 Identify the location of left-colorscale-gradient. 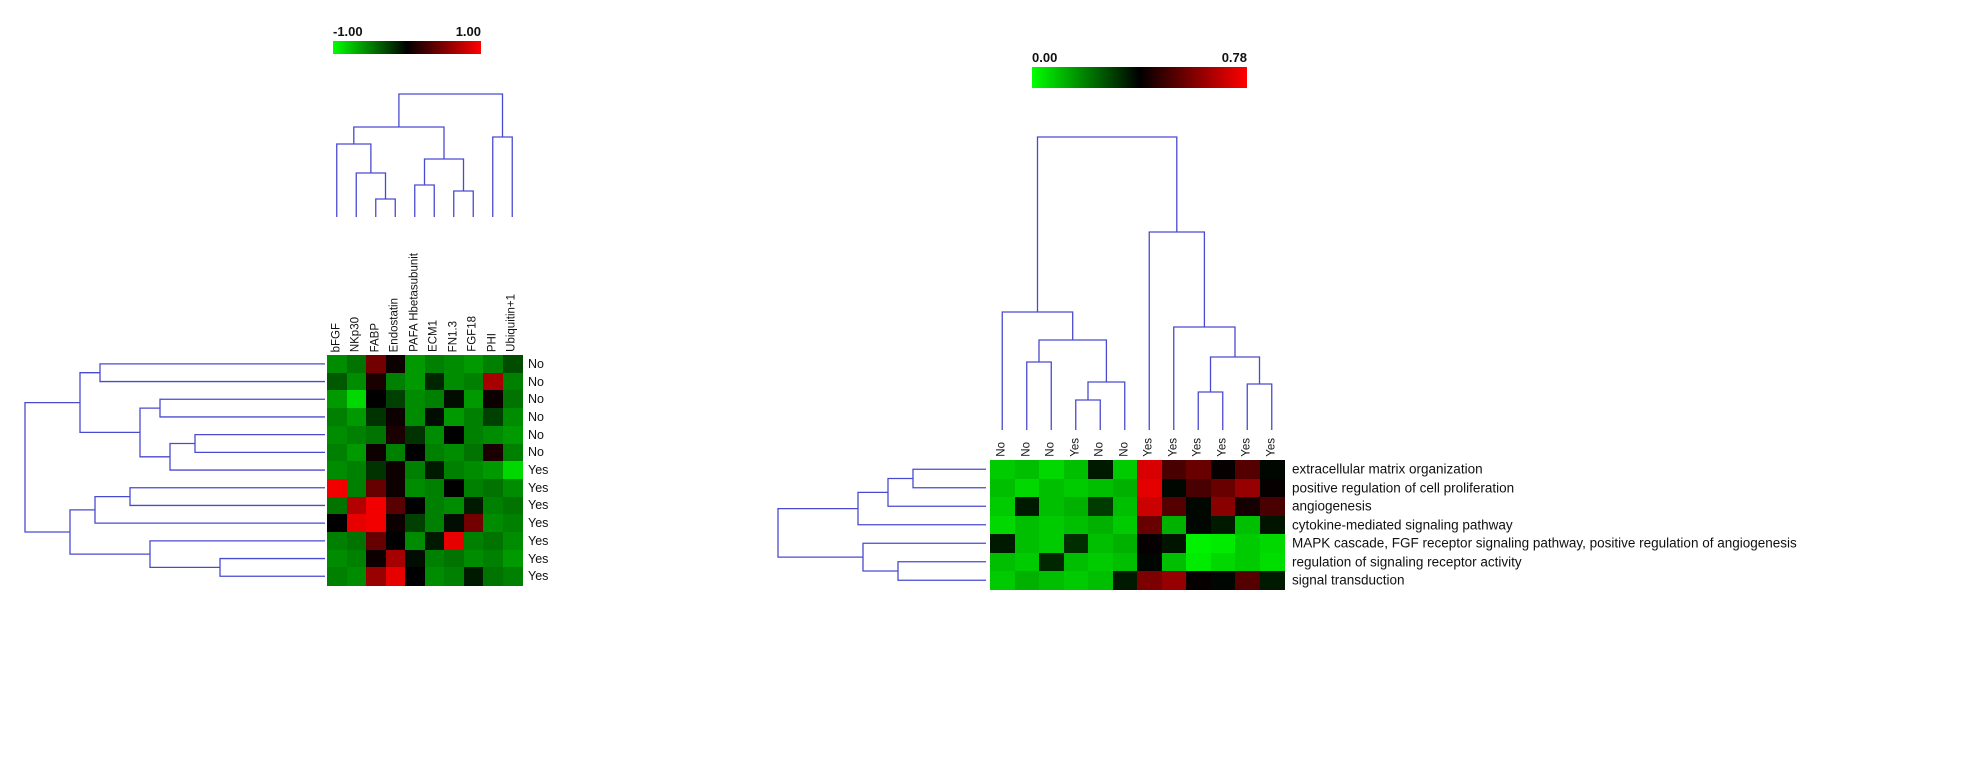
(407, 47).